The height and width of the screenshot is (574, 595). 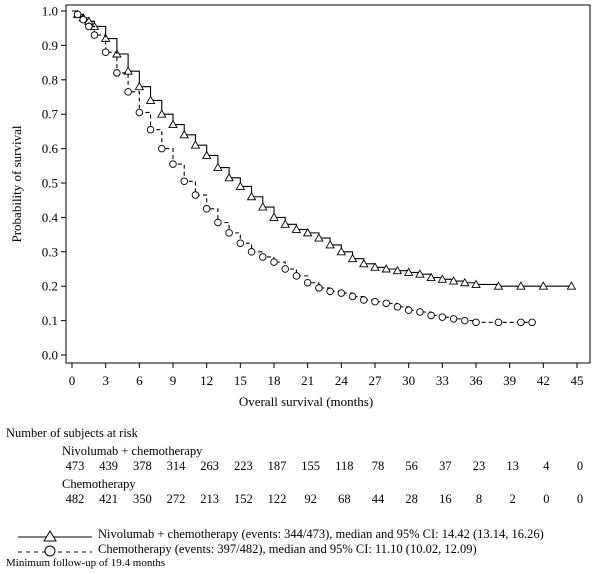 I want to click on x-tick-label: 27, so click(x=376, y=380).